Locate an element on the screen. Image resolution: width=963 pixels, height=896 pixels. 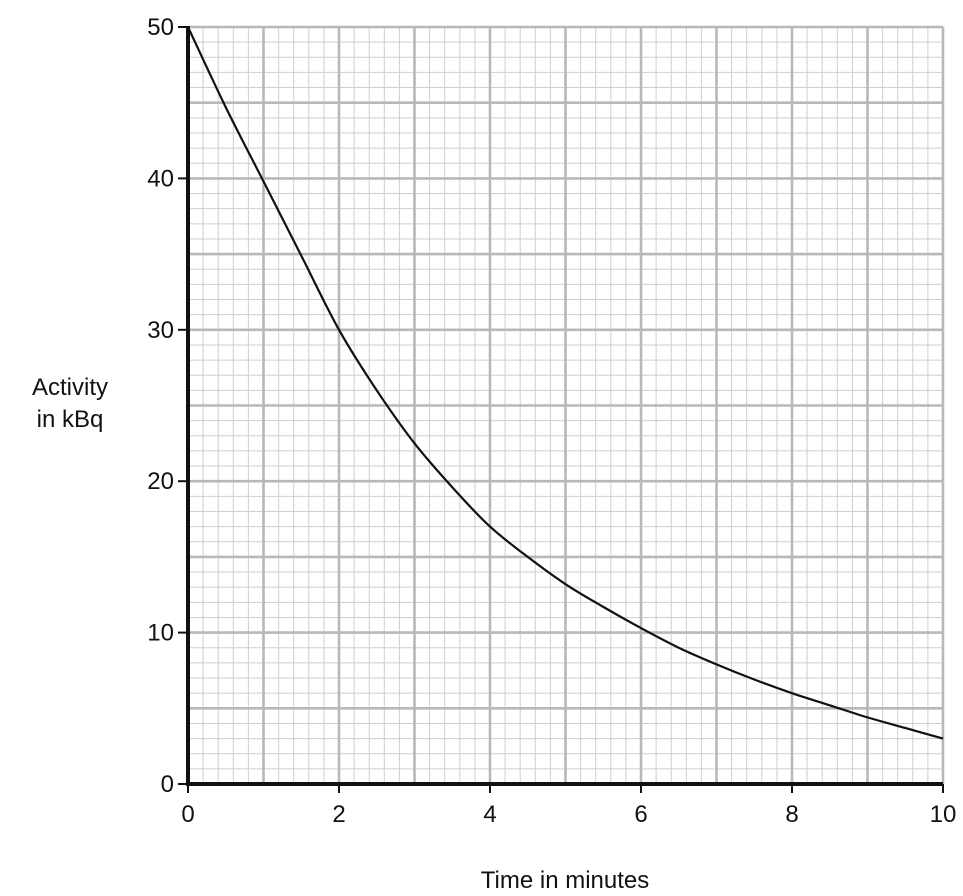
x-tick-label: 8 is located at coordinates (791, 814).